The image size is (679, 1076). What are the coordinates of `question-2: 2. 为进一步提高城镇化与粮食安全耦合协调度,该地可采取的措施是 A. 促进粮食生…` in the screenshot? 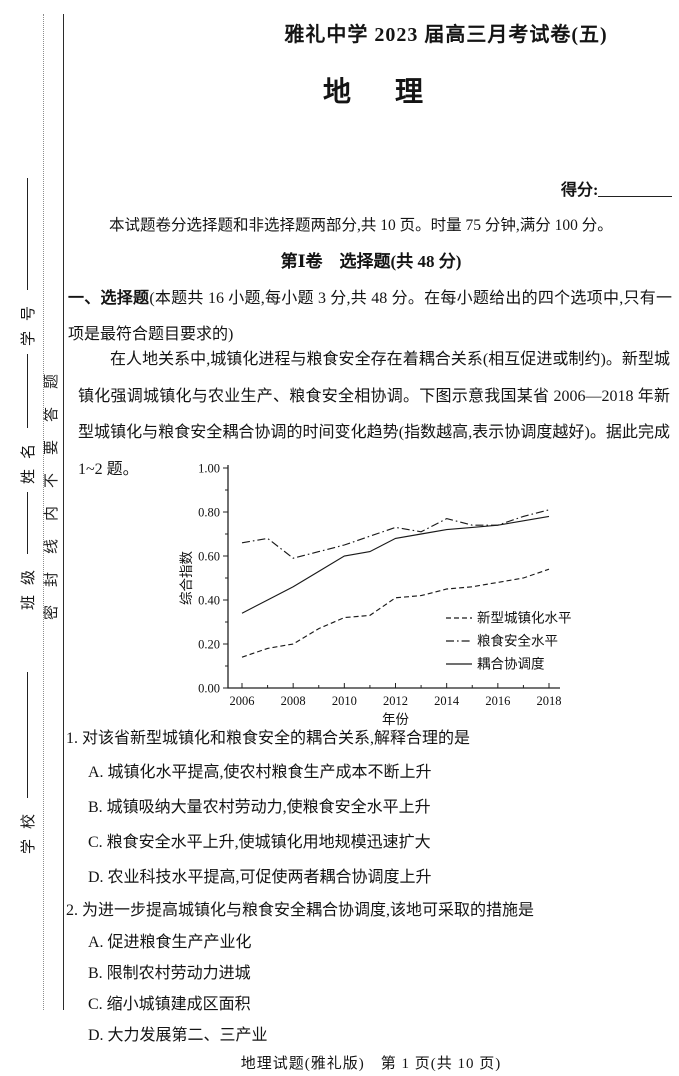 It's located at (369, 972).